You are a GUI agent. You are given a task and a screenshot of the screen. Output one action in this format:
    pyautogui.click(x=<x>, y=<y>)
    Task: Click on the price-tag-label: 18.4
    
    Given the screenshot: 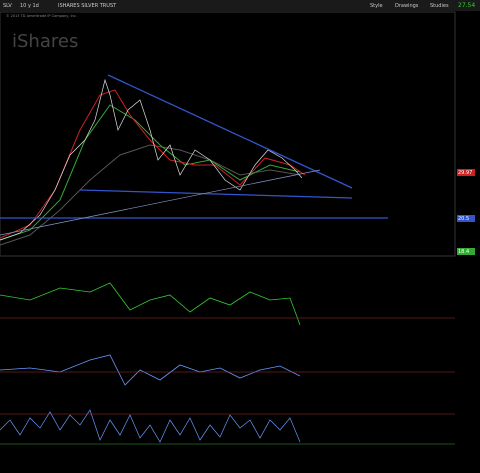 What is the action you would take?
    pyautogui.click(x=463, y=252)
    